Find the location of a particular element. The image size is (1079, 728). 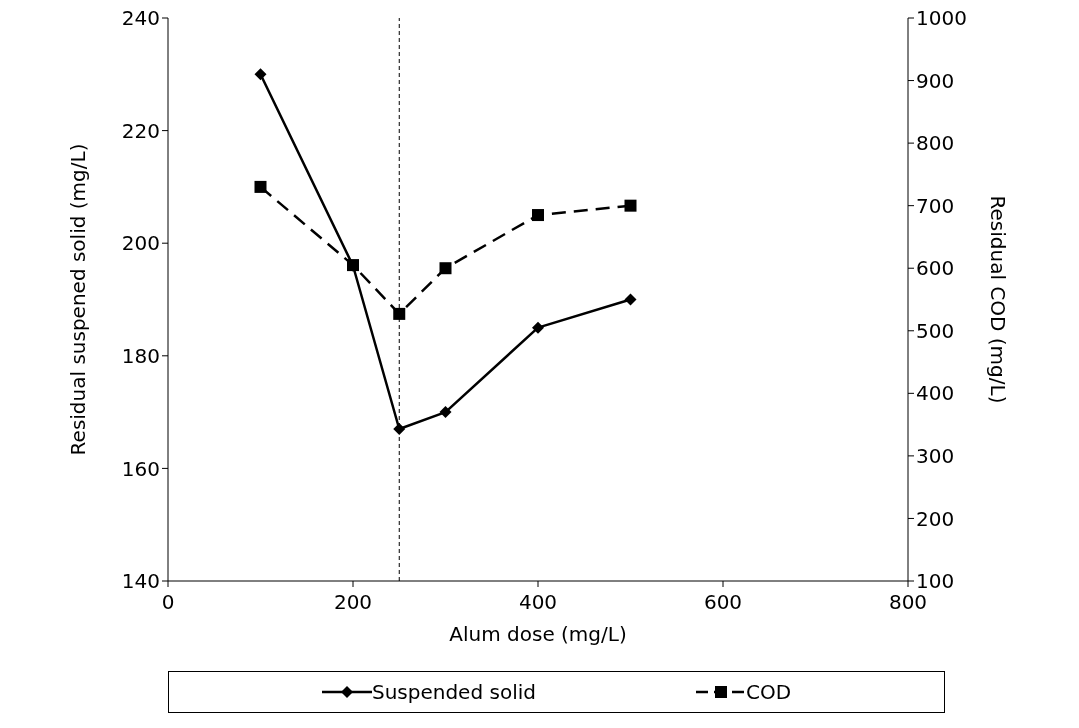

y-tick-label: 180 is located at coordinates (140, 355).